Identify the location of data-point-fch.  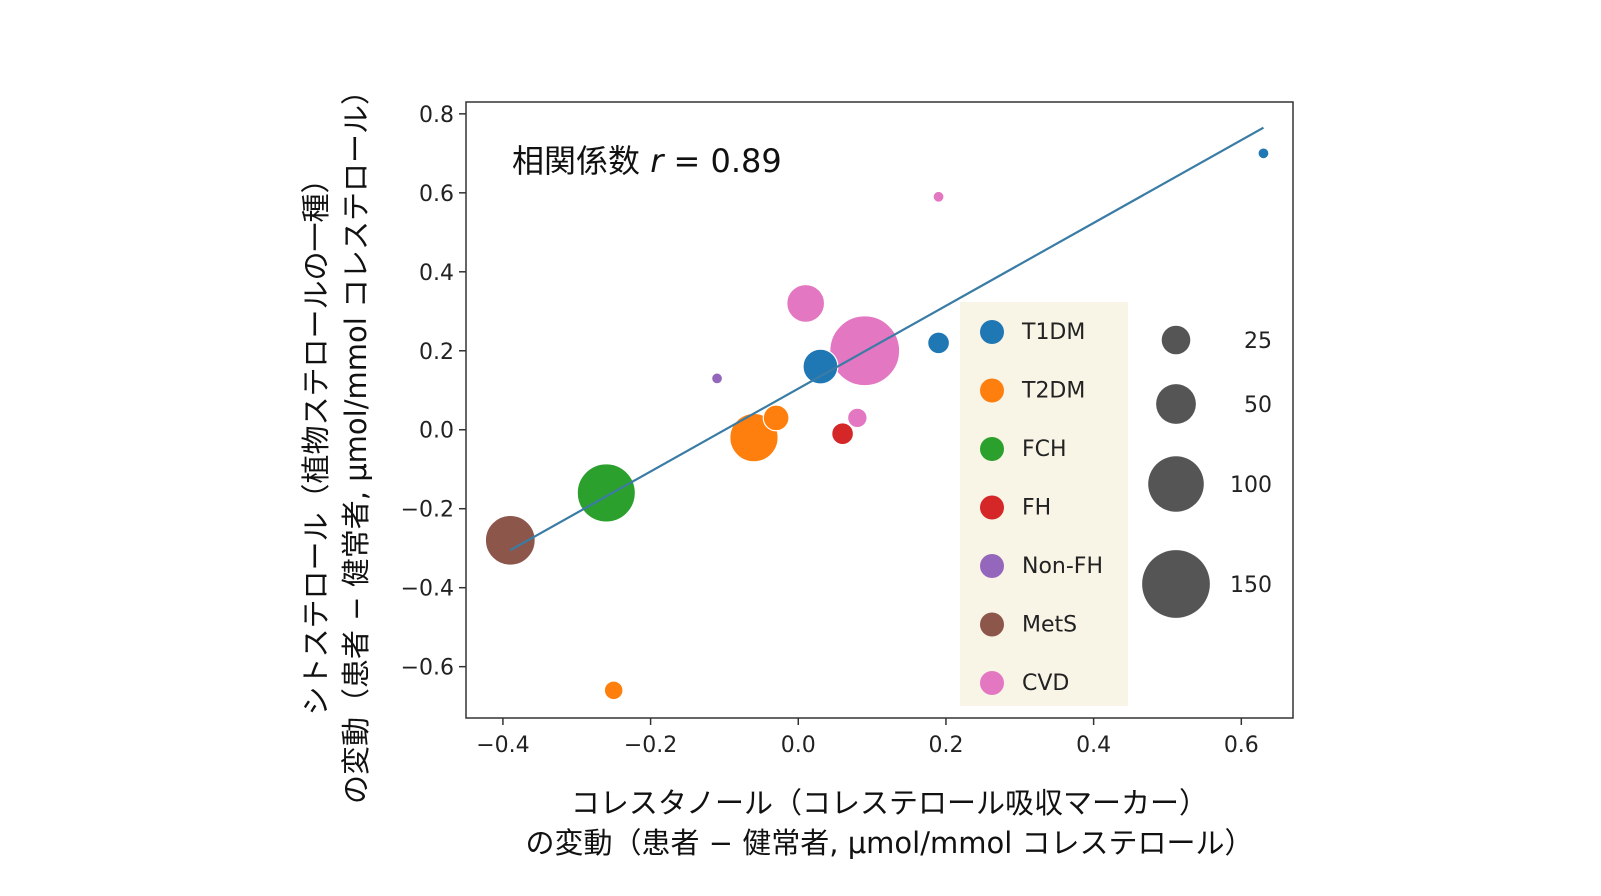
(606, 493).